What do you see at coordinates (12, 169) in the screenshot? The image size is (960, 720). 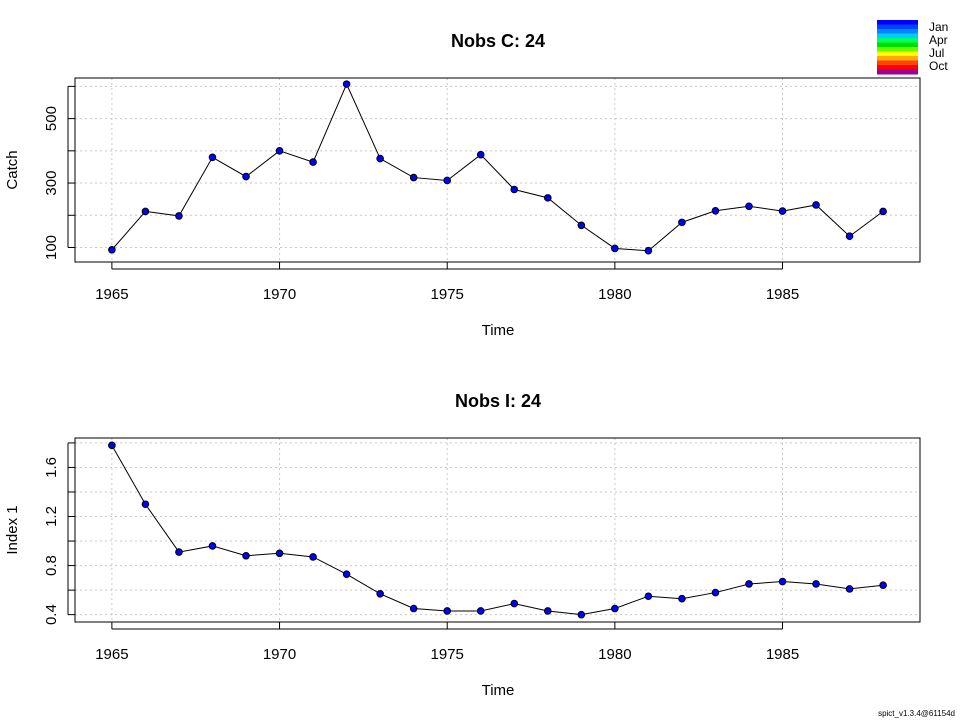 I see `y-axis-label: Catch` at bounding box center [12, 169].